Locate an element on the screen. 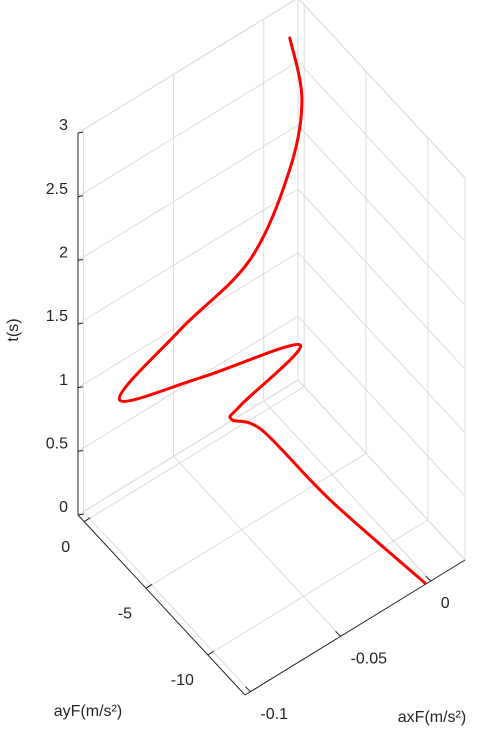 This screenshot has width=488, height=733. y-tick-label: 0 is located at coordinates (65, 547).